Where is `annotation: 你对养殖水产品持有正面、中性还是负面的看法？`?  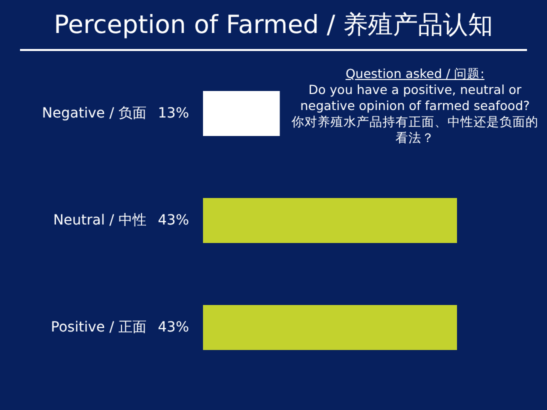
annotation: 你对养殖水产品持有正面、中性还是负面的看法？ is located at coordinates (415, 130).